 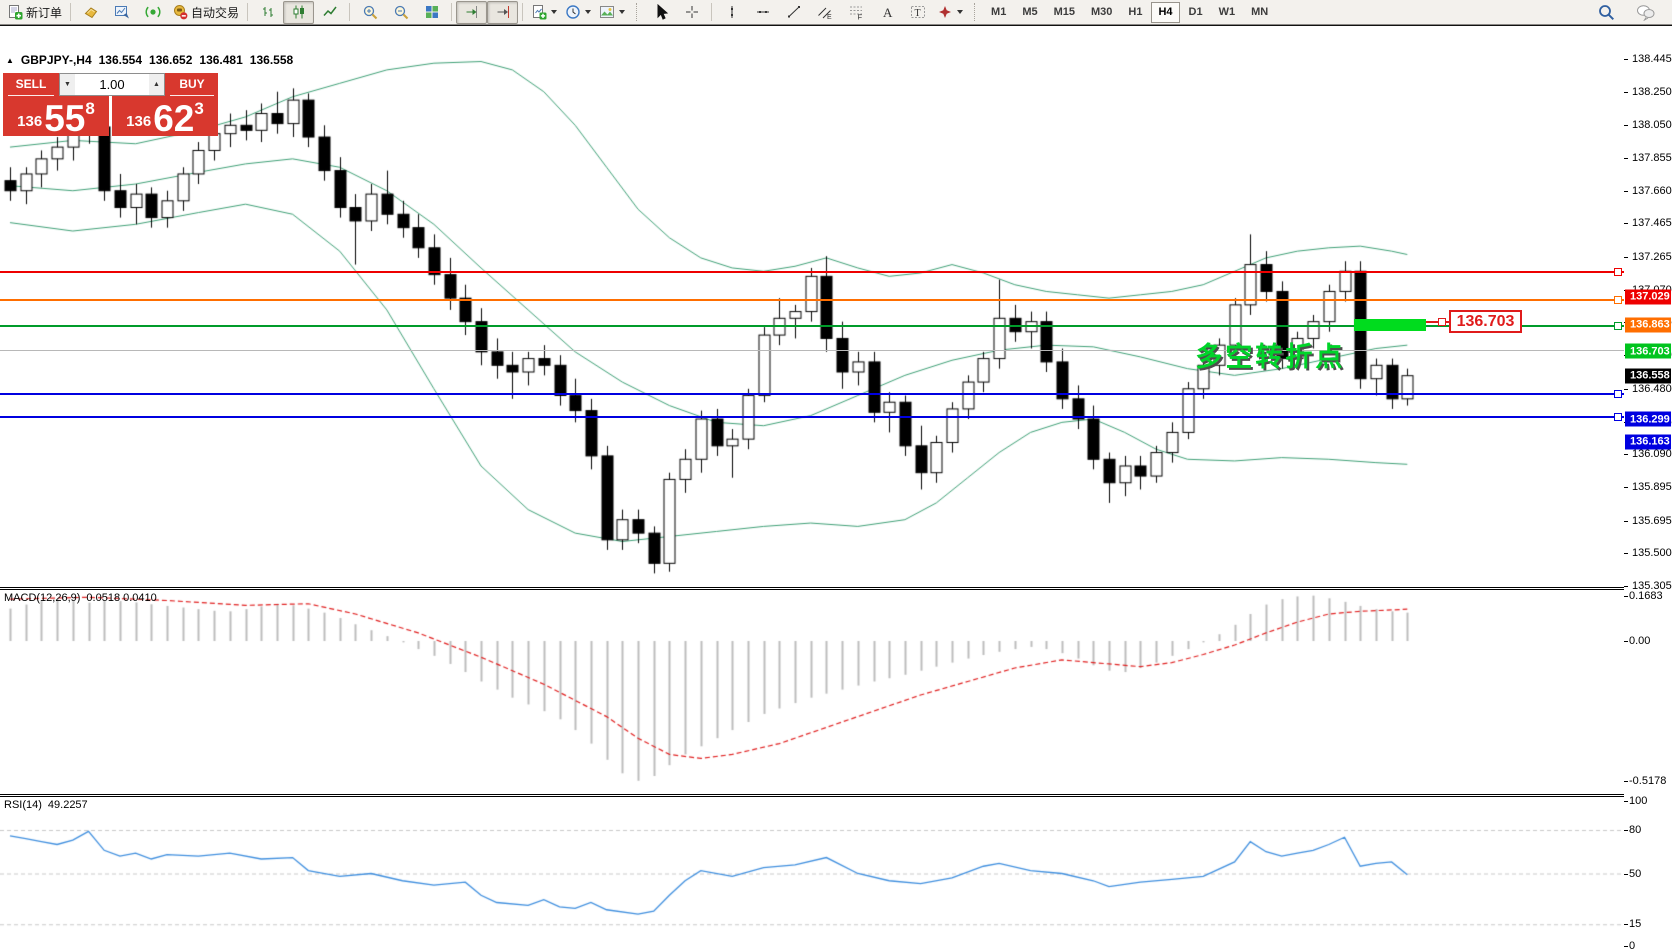 What do you see at coordinates (1485, 322) in the screenshot?
I see `price-callout: 136.703` at bounding box center [1485, 322].